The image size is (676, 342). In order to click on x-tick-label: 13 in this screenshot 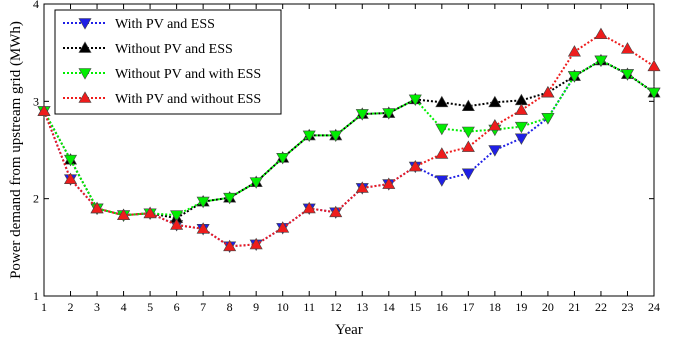, I will do `click(362, 307)`.